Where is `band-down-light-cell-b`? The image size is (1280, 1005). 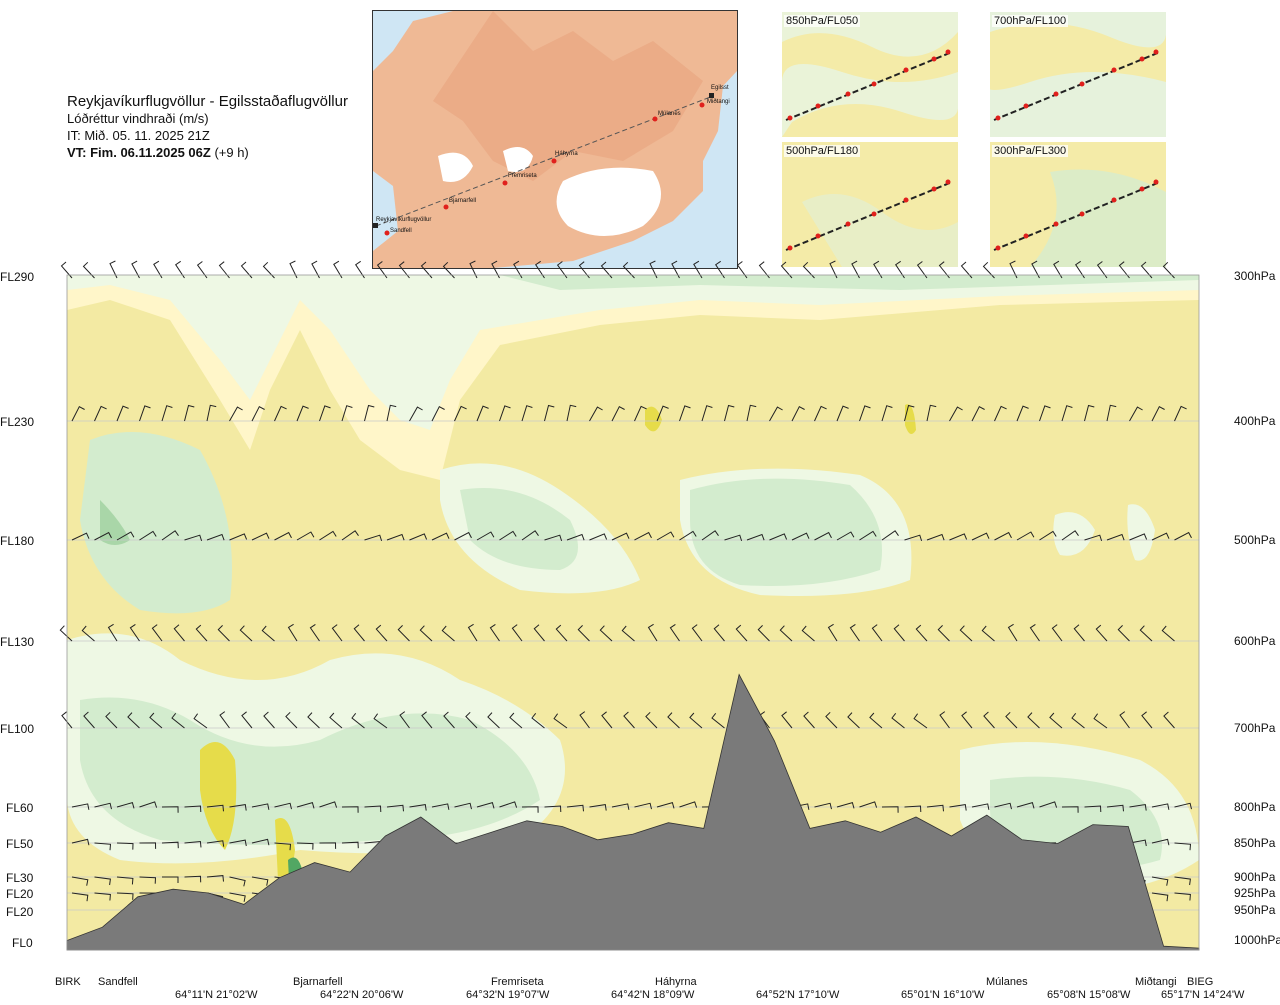
band-down-light-cell-b is located at coordinates (1141, 532).